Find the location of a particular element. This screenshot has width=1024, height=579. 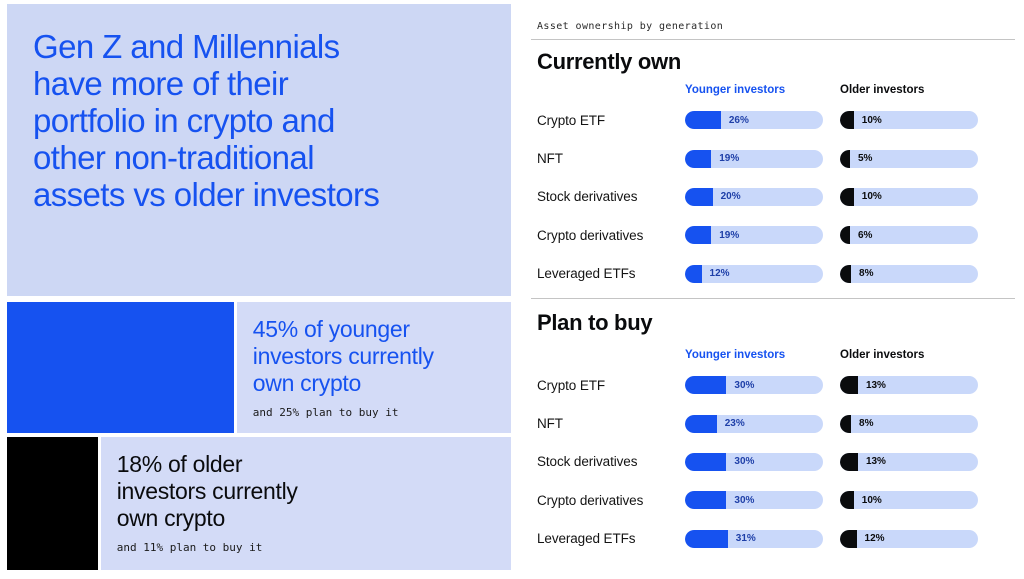

older-bar: 8% is located at coordinates (909, 273).